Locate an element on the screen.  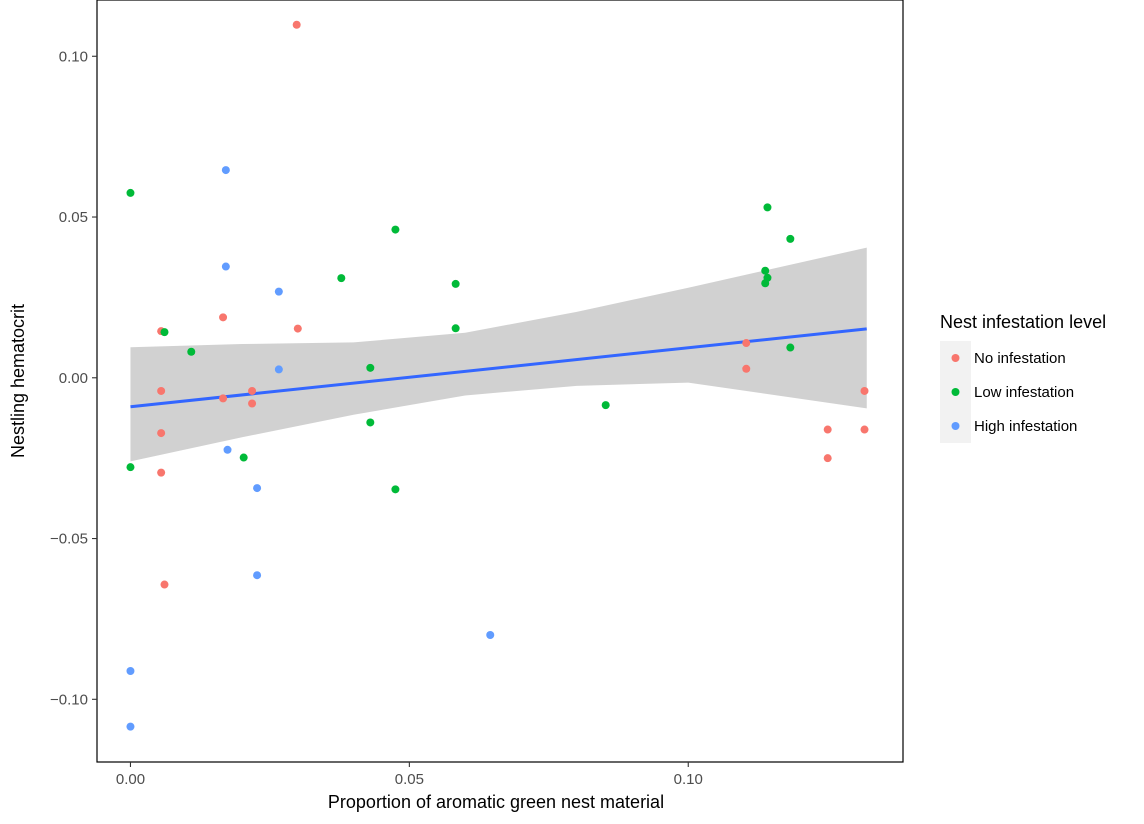
data-point-s2-p0 is located at coordinates (225, 170).